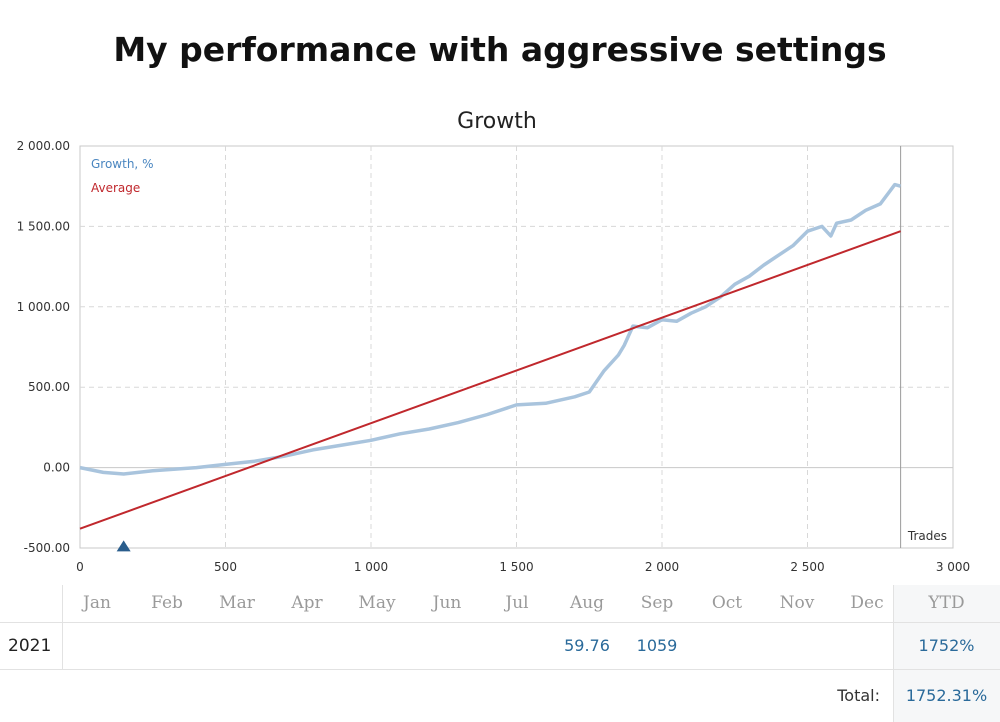 This screenshot has width=1000, height=722. What do you see at coordinates (80, 567) in the screenshot?
I see `x-tick-label: 0` at bounding box center [80, 567].